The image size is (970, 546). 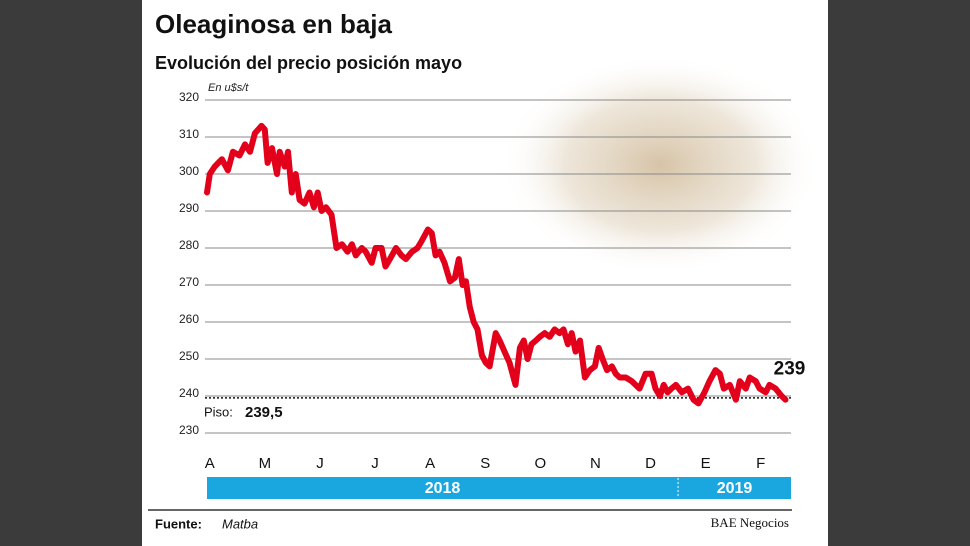 What do you see at coordinates (706, 463) in the screenshot?
I see `x-tick-label: E` at bounding box center [706, 463].